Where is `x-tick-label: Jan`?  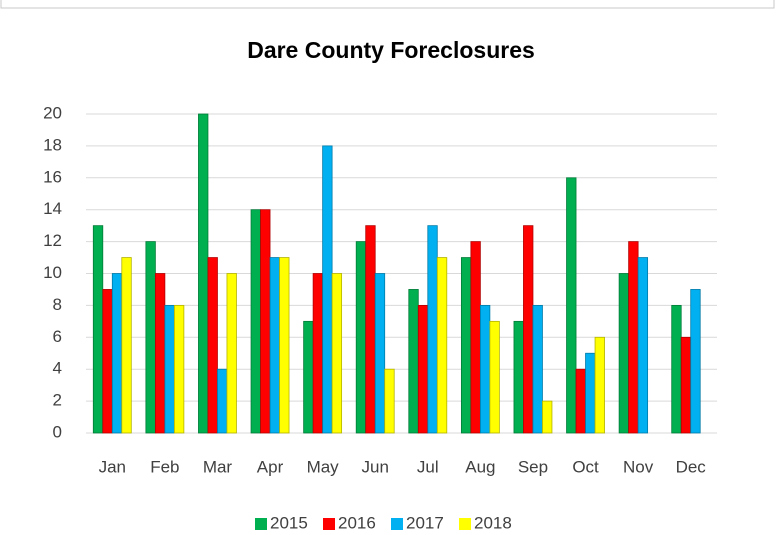 x-tick-label: Jan is located at coordinates (112, 466).